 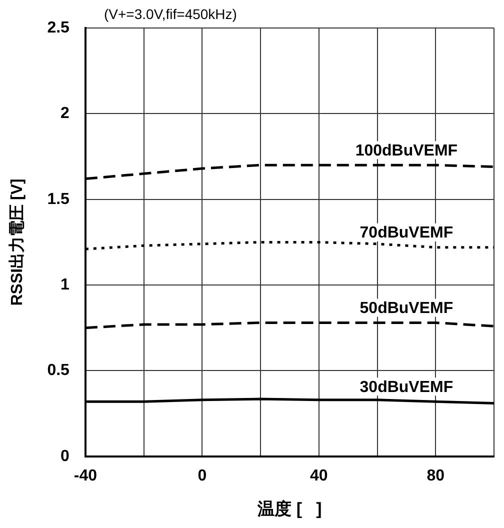 I want to click on y-axis-title: RSSI出力電圧 [V], so click(x=17, y=242).